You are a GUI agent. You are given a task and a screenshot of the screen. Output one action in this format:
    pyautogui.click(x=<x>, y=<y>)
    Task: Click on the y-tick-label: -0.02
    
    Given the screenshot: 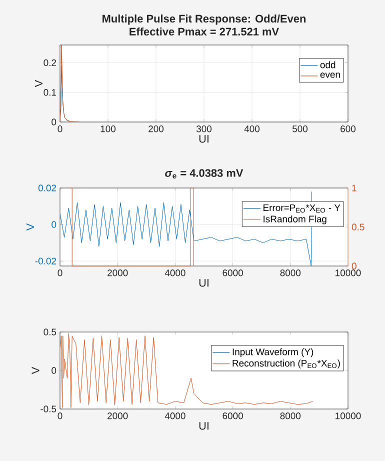 What is the action you would take?
    pyautogui.click(x=45, y=261)
    